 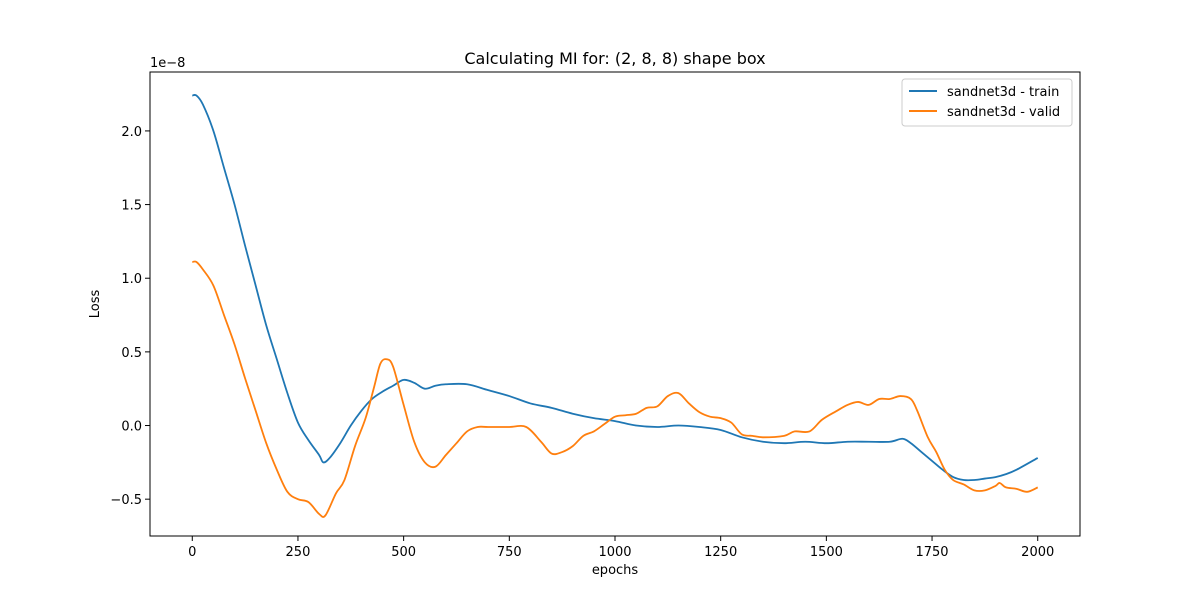 What do you see at coordinates (131, 353) in the screenshot?
I see `y-tick-label: 0.5` at bounding box center [131, 353].